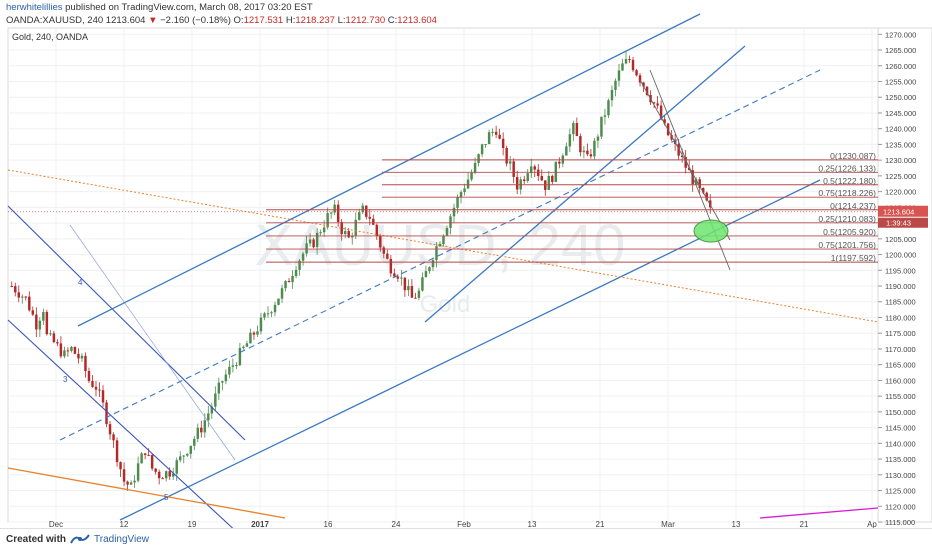  Describe the element at coordinates (804, 524) in the screenshot. I see `x-tick-label: 21` at that location.